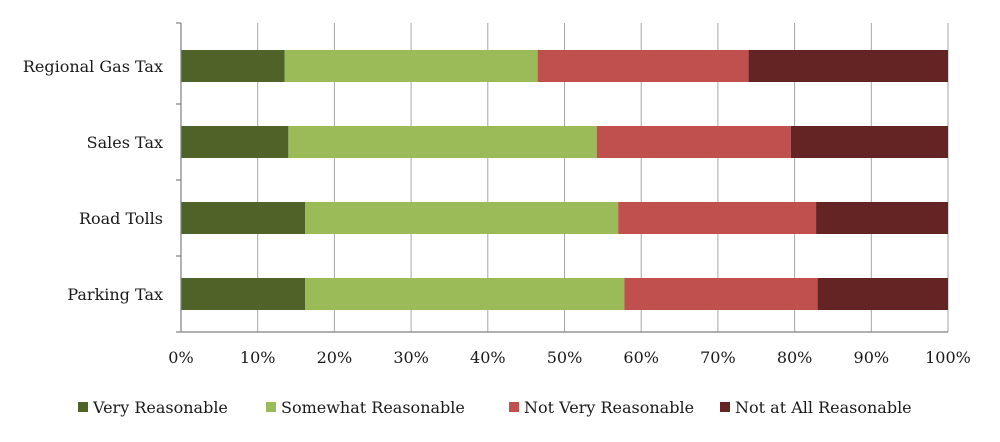 The image size is (1000, 442). I want to click on category-label: Regional Gas Tax, so click(93, 66).